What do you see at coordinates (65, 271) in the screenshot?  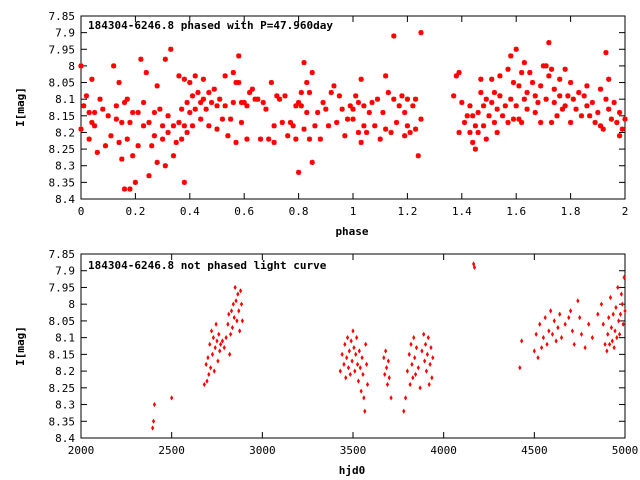 I see `y-tick-label: 7.9` at bounding box center [65, 271].